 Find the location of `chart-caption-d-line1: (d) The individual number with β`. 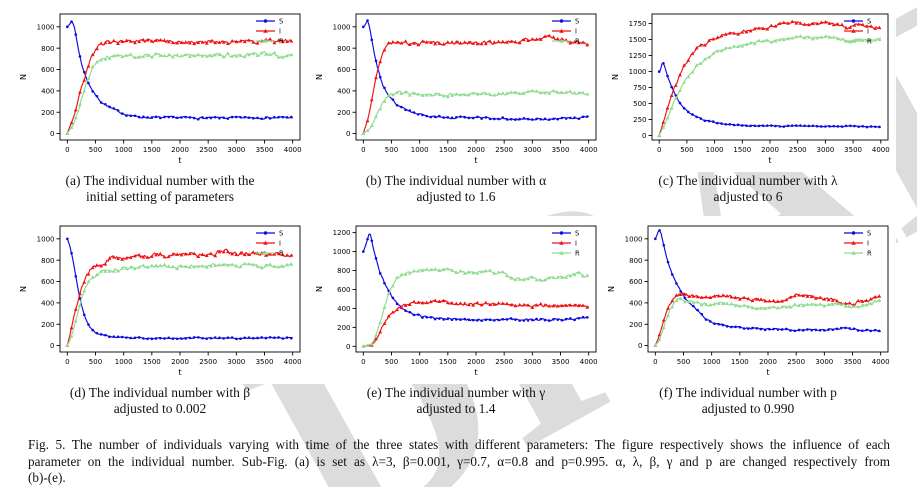

chart-caption-d-line1: (d) The individual number with β is located at coordinates (160, 392).